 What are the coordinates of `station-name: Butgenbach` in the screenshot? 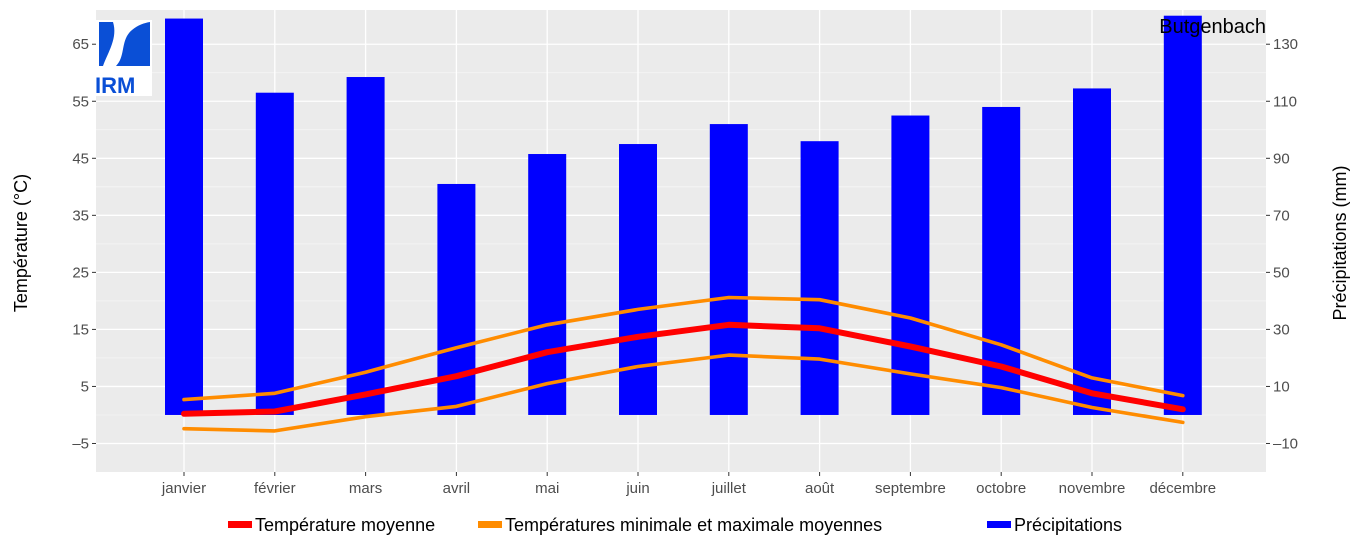 It's located at (1212, 27).